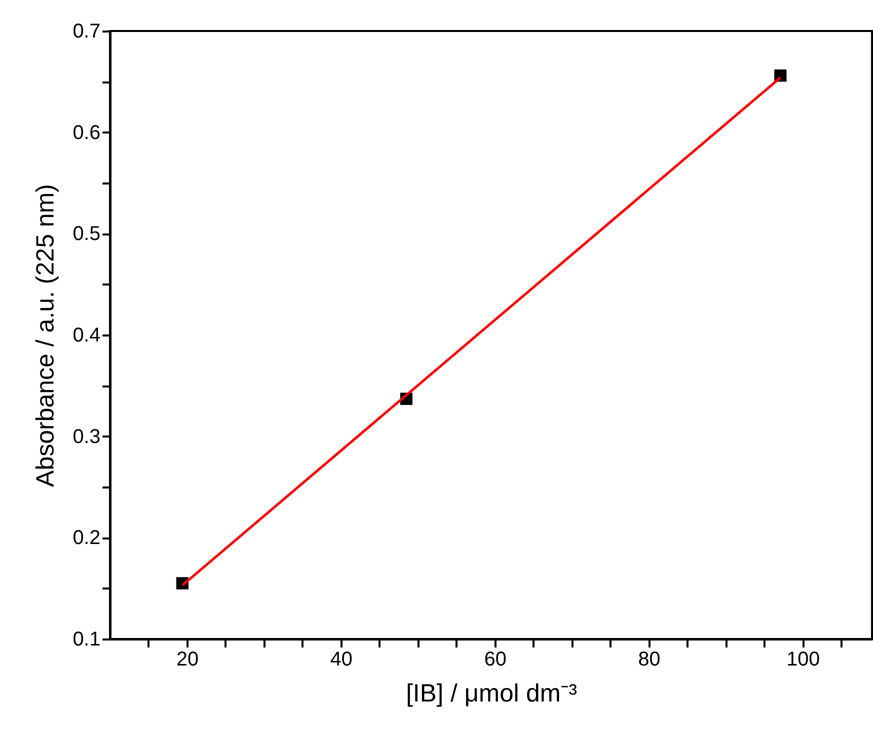 The height and width of the screenshot is (747, 873). I want to click on y-tick-label: 0.3, so click(86, 437).